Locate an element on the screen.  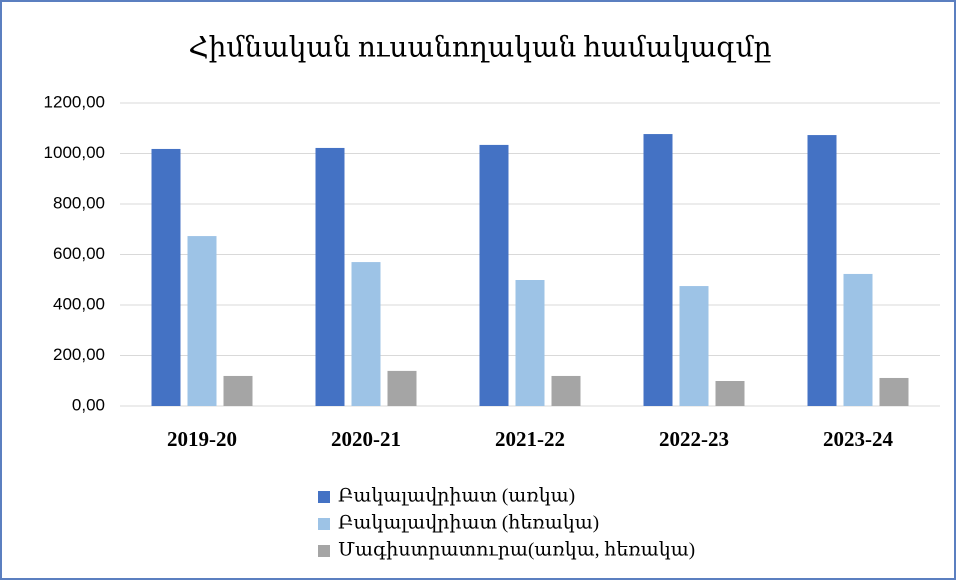
x-tick-label: 2022-23 is located at coordinates (694, 439).